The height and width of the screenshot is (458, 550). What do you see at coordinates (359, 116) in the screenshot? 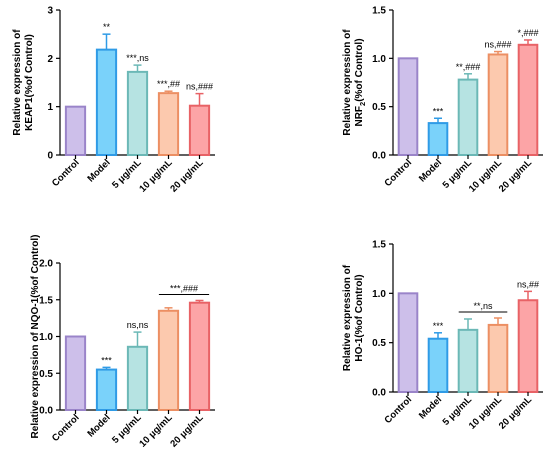
I see `y-axis-label-line: NRF` at bounding box center [359, 116].